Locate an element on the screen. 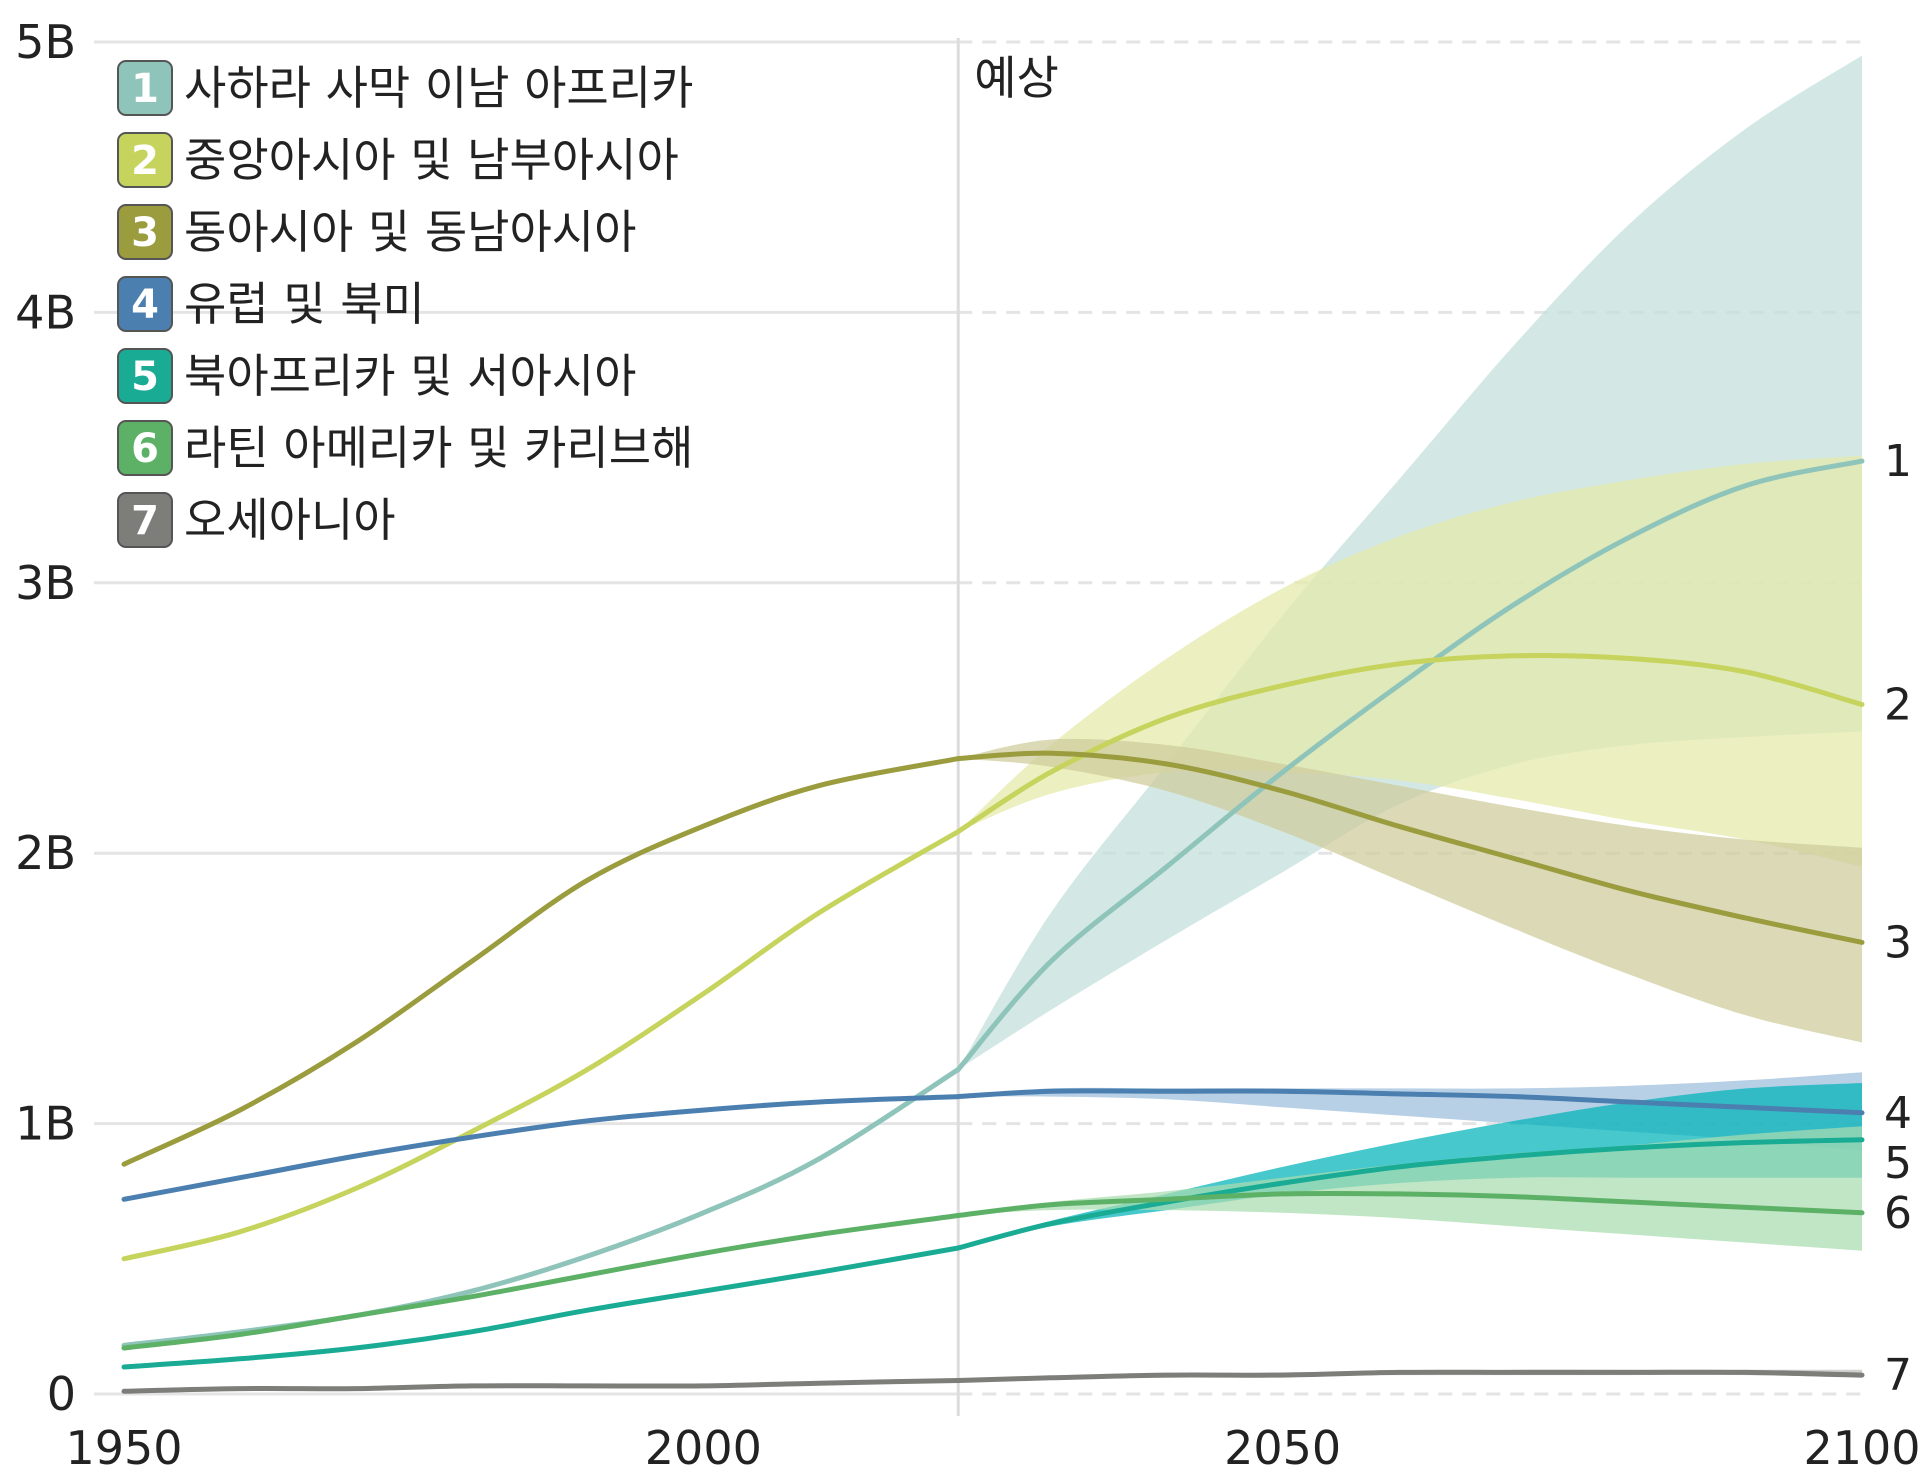 The height and width of the screenshot is (1484, 1920). end-label-2: 2 is located at coordinates (1898, 704).